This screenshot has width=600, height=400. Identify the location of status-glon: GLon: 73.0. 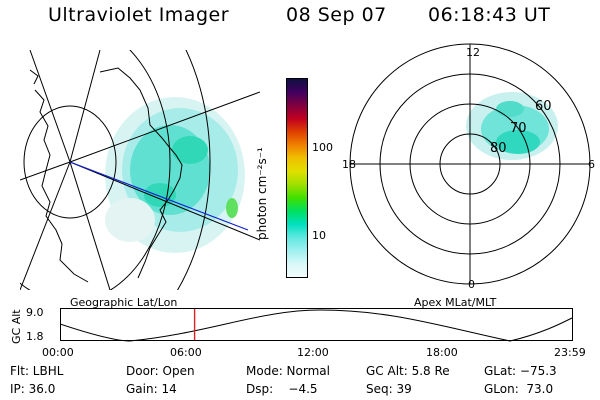
(519, 389).